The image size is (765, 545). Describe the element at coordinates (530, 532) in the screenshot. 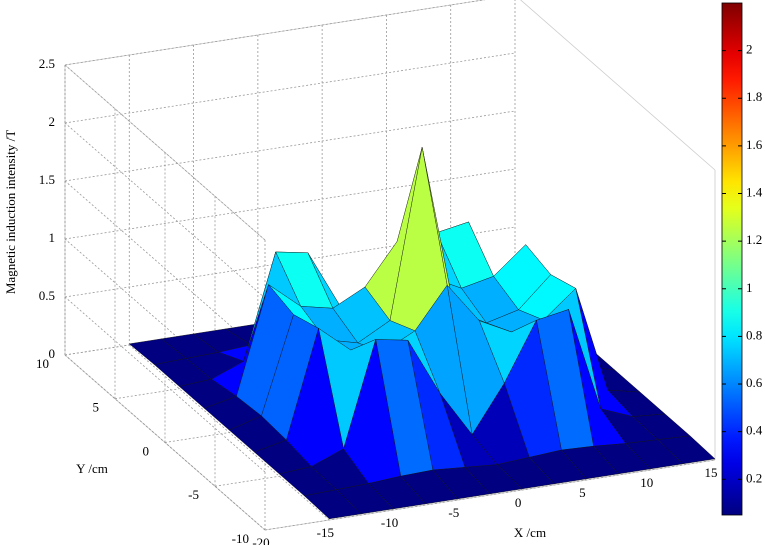

I see `x-axis-label: X /cm` at that location.